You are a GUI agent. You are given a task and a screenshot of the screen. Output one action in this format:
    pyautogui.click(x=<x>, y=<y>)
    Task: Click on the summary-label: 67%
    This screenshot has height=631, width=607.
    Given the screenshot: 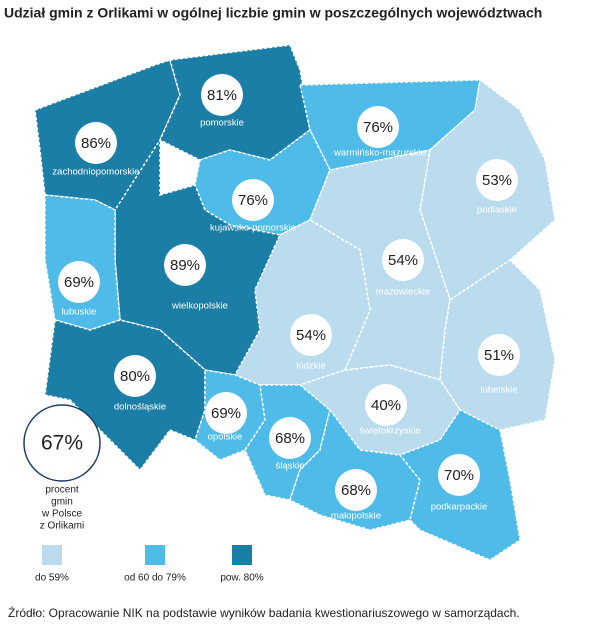 What is the action you would take?
    pyautogui.click(x=62, y=443)
    